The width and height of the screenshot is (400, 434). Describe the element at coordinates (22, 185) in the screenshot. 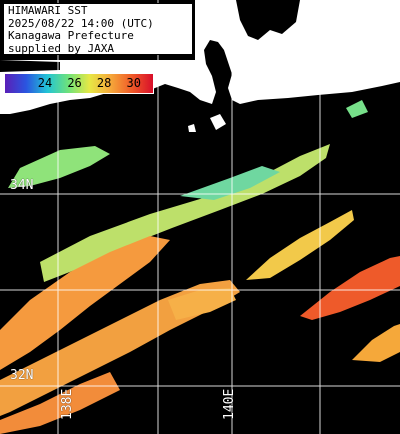

I see `lat-label-34n: 34N` at that location.